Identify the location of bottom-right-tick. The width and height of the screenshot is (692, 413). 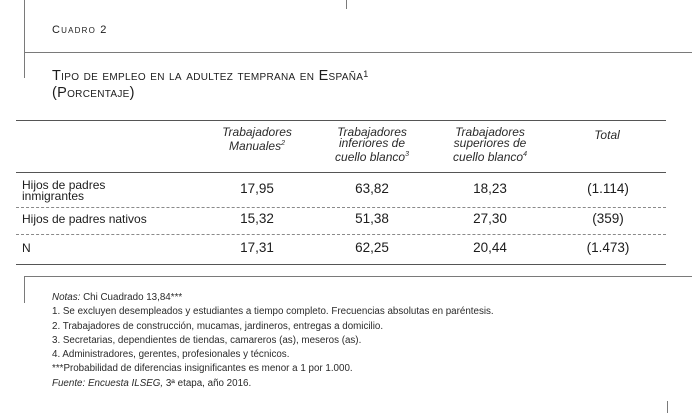
(667, 407).